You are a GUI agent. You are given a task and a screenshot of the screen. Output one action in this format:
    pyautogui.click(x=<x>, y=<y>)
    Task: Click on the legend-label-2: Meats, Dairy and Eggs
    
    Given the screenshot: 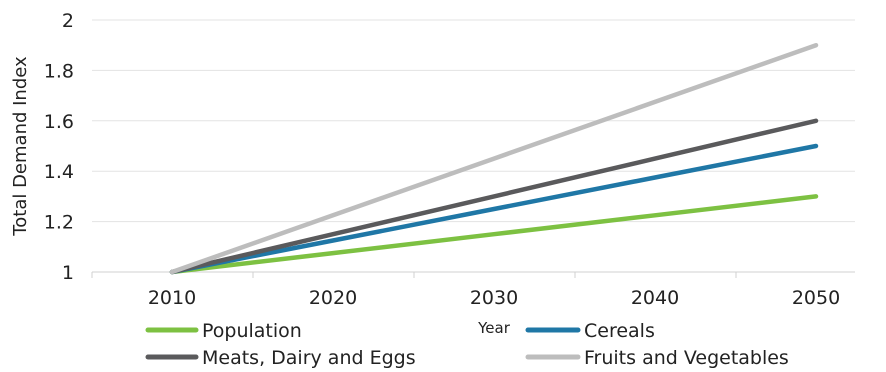 What is the action you would take?
    pyautogui.click(x=309, y=358)
    